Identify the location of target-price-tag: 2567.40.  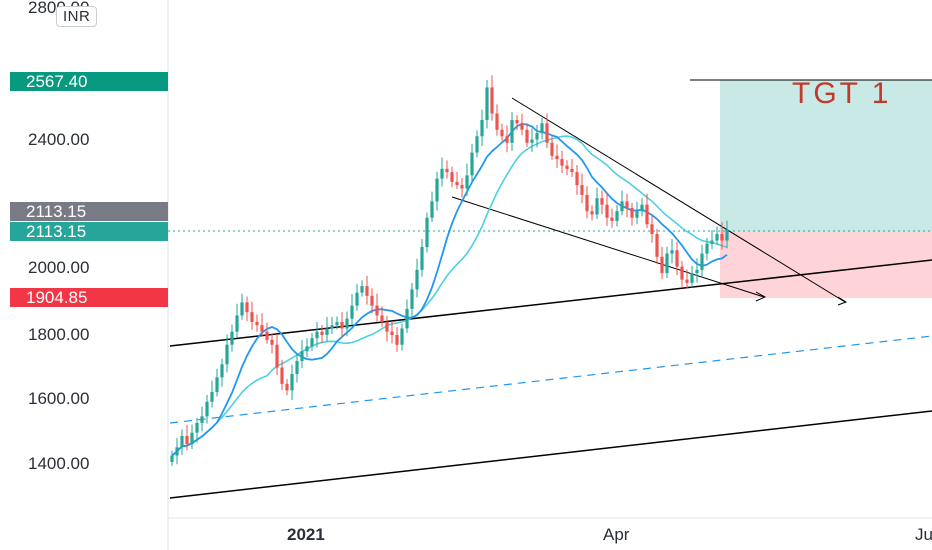
(89, 81).